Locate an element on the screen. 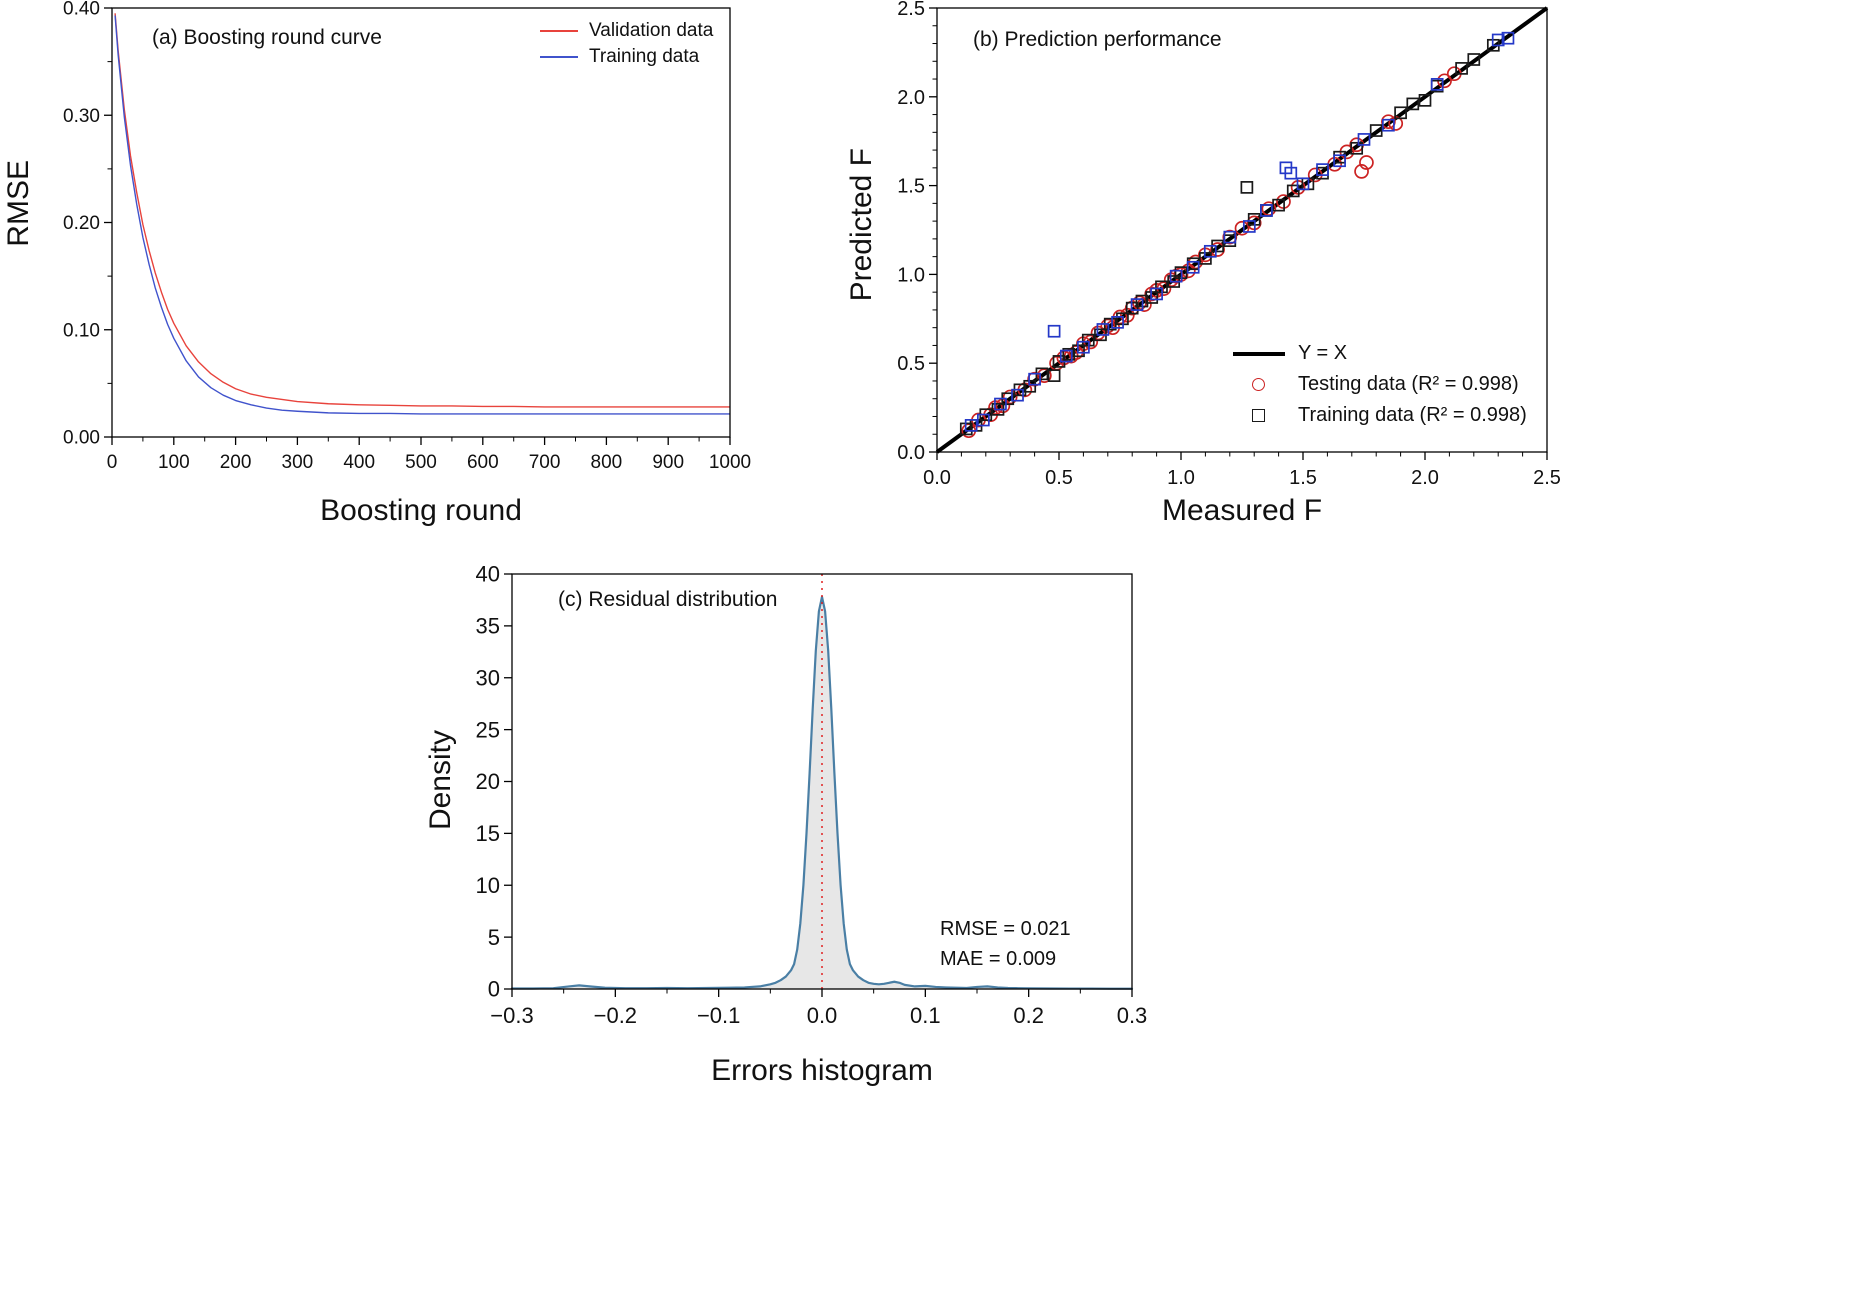 This screenshot has width=1856, height=1300. panel-c-x-axis-label: Errors histogram is located at coordinates (822, 1070).